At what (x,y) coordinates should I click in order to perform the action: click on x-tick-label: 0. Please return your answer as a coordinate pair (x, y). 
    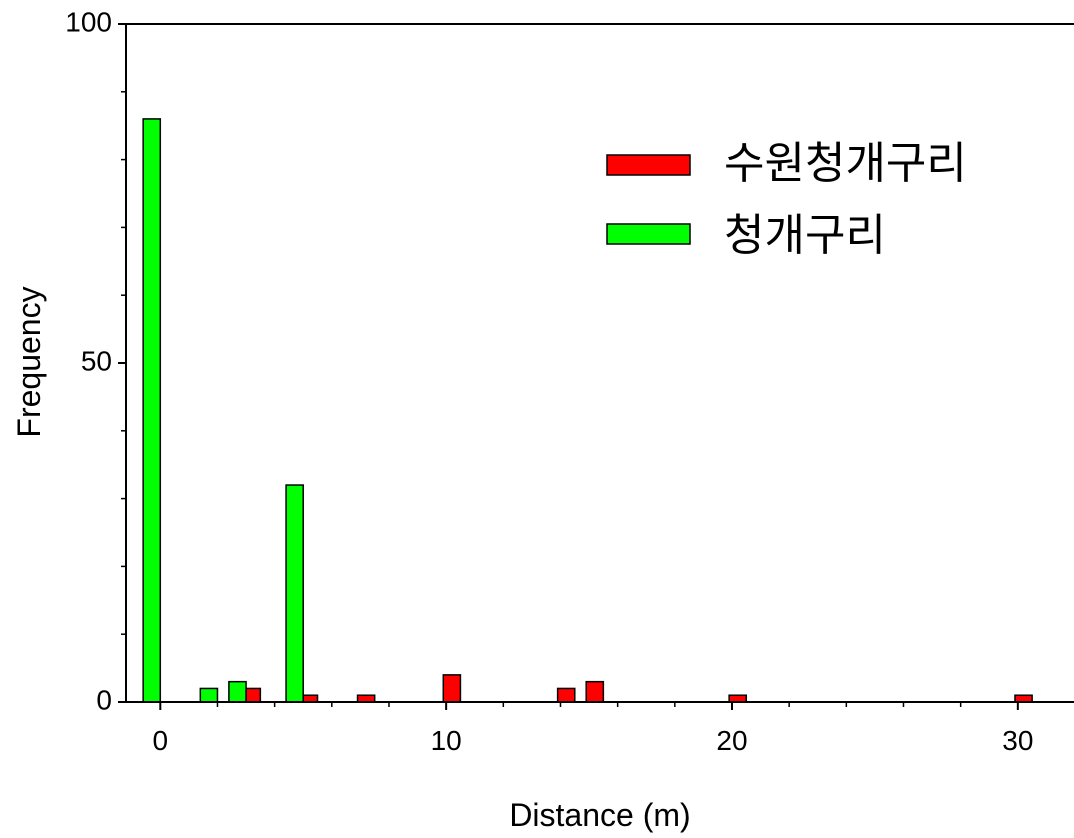
    Looking at the image, I should click on (161, 740).